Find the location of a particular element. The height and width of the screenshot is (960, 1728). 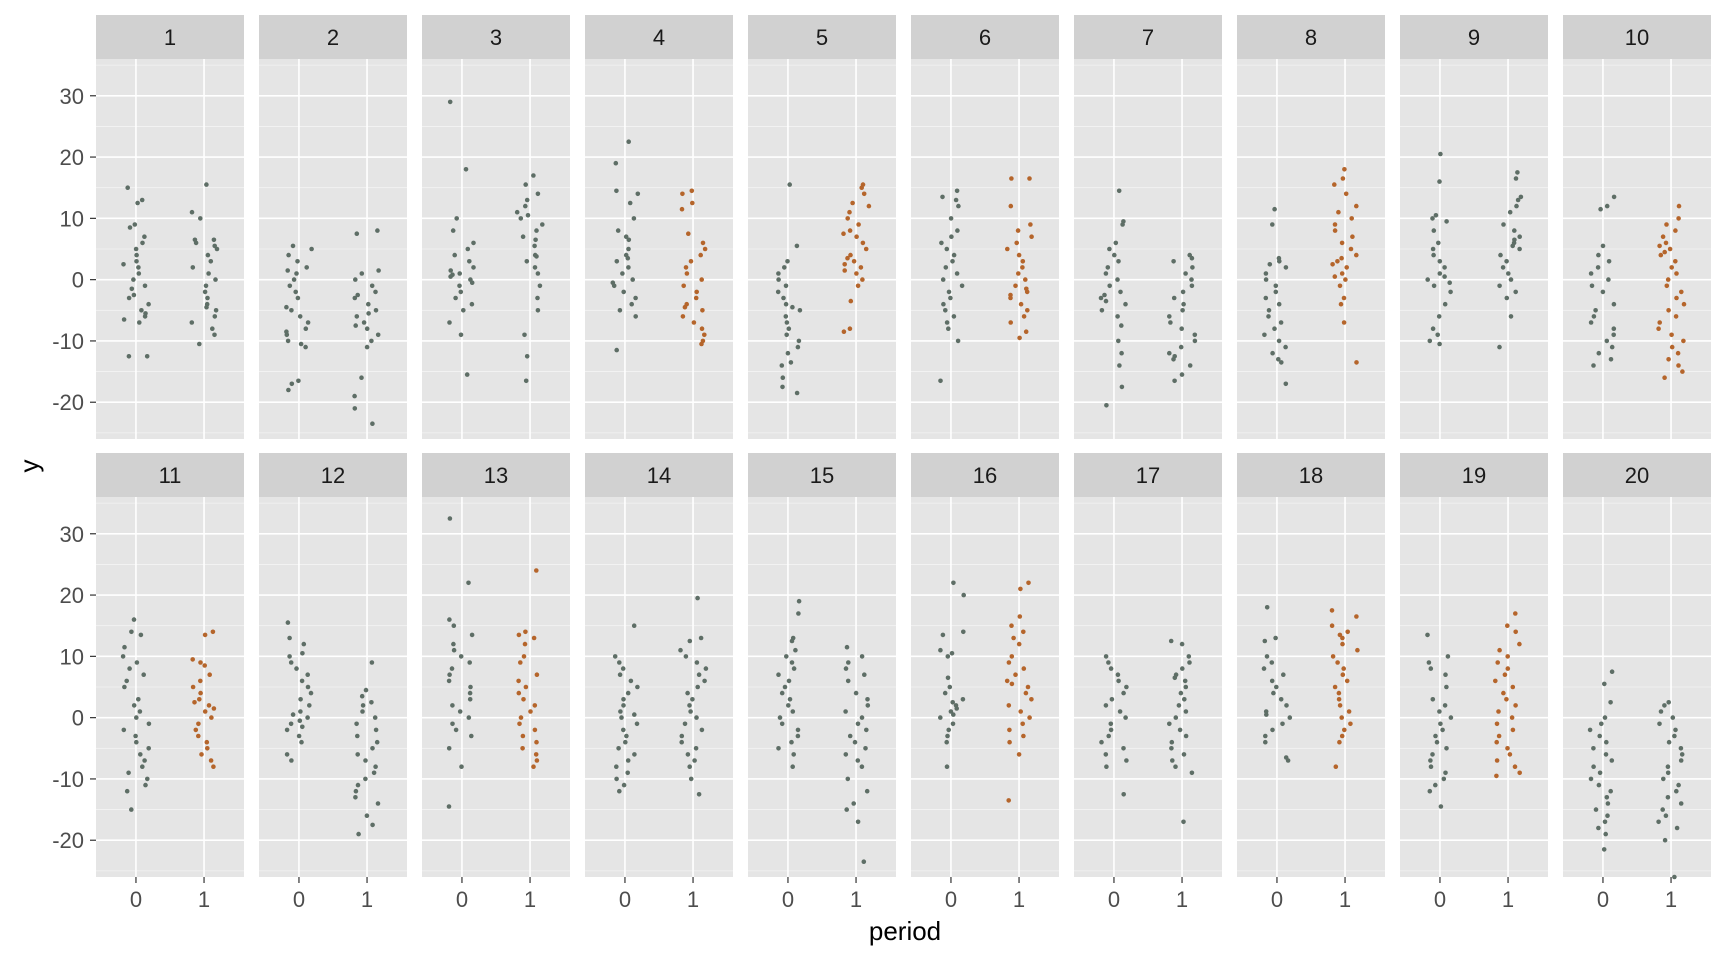

y-tick-label: 0 is located at coordinates (78, 718).